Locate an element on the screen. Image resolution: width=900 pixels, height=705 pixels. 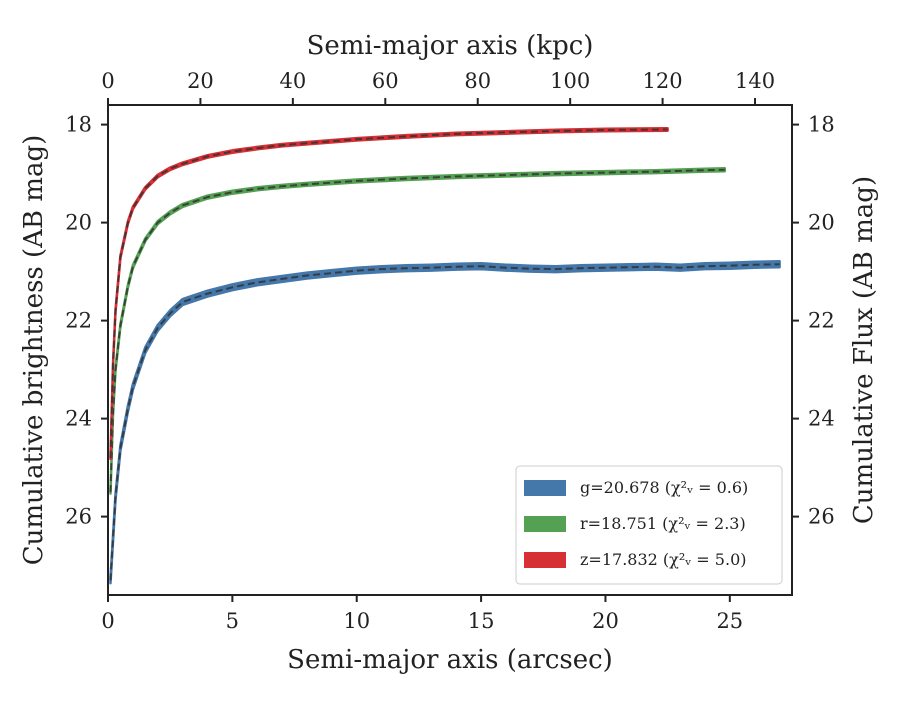
x-tick-label: 15 is located at coordinates (481, 621).